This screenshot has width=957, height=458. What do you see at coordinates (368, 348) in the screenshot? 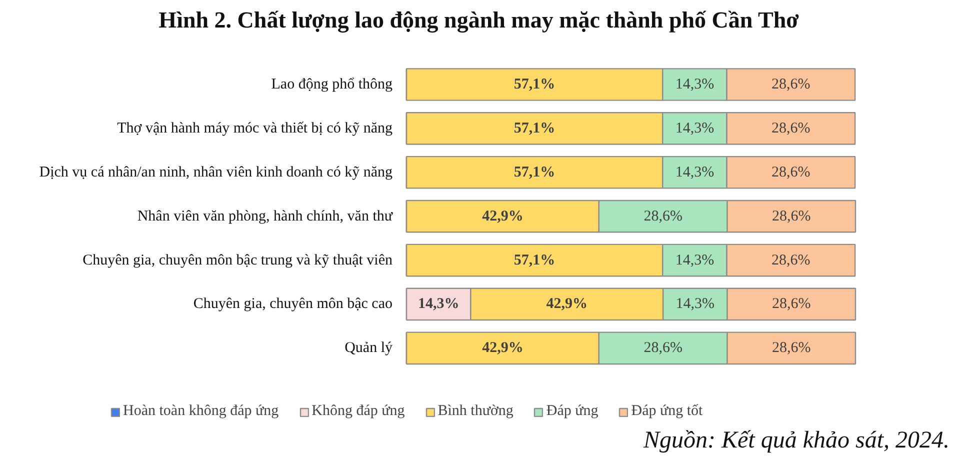
I see `y-tick-label: Quản lý` at bounding box center [368, 348].